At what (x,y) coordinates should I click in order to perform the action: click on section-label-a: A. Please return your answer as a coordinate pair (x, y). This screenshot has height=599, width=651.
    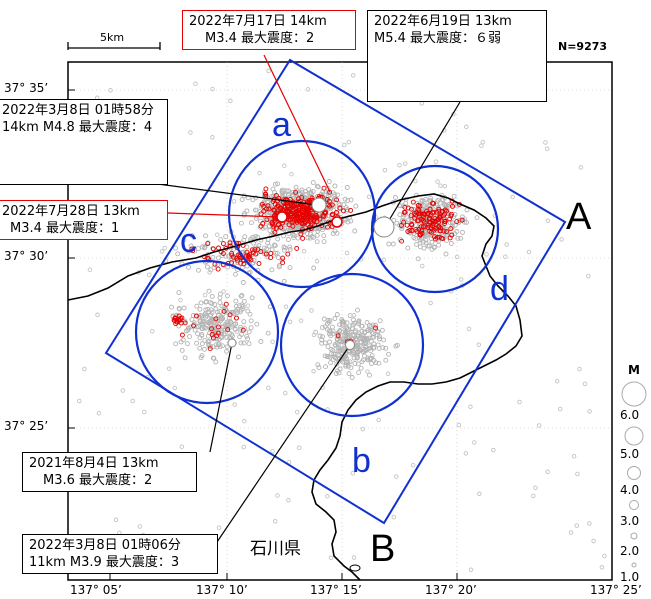
    Looking at the image, I should click on (579, 217).